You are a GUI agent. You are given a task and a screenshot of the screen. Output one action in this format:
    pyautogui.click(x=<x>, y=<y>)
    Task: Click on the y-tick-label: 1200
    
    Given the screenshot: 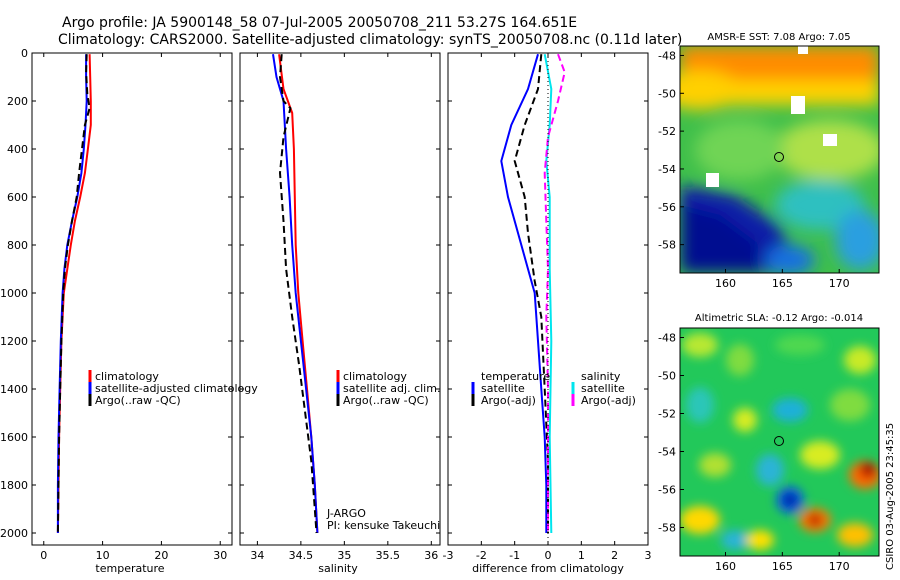 What is the action you would take?
    pyautogui.click(x=14, y=341)
    